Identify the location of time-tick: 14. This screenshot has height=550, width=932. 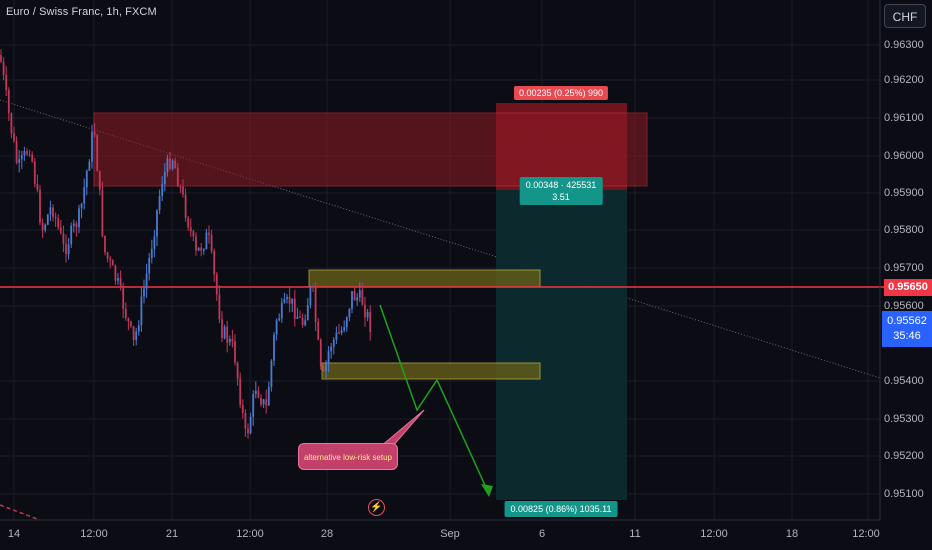
(14, 534).